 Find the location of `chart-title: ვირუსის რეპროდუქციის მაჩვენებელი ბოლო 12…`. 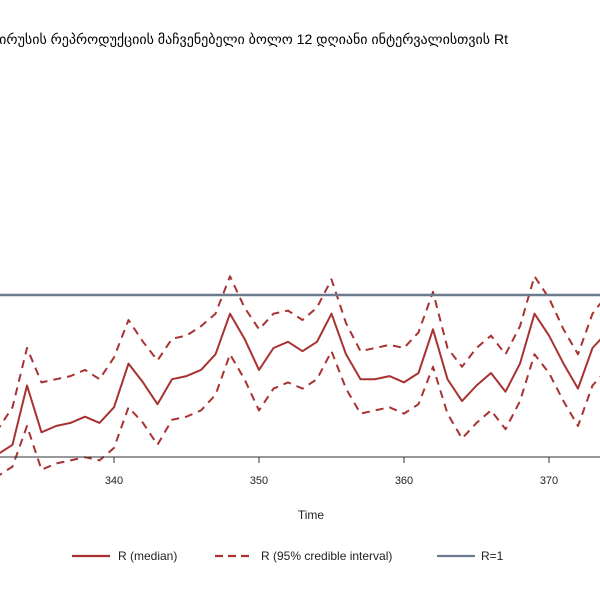

chart-title: ვირუსის რეპროდუქციის მაჩვენებელი ბოლო 12… is located at coordinates (254, 39).